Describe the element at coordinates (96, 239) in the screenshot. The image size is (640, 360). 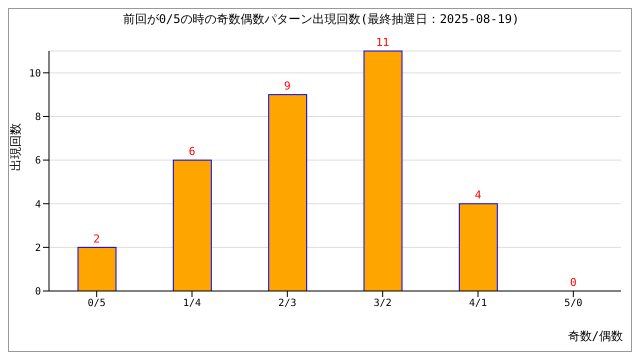
I see `data-label: 2` at that location.